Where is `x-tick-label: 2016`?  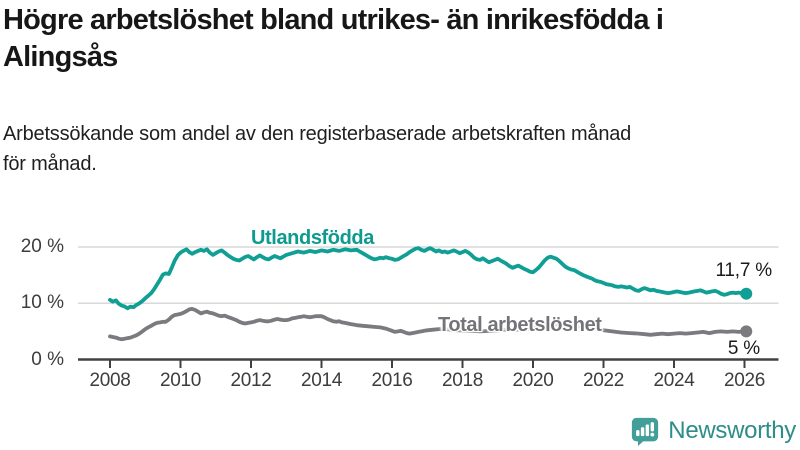 x-tick-label: 2016 is located at coordinates (392, 380).